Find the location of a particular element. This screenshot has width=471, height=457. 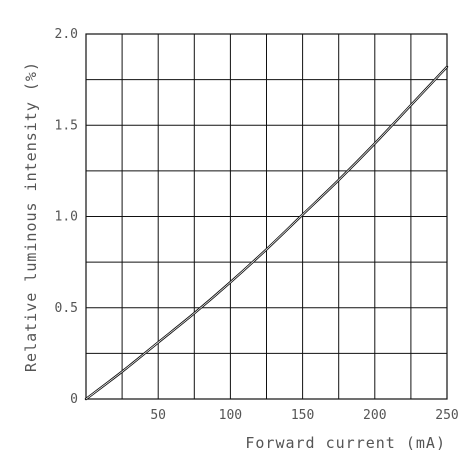

x-tick-label: 250 is located at coordinates (446, 415).